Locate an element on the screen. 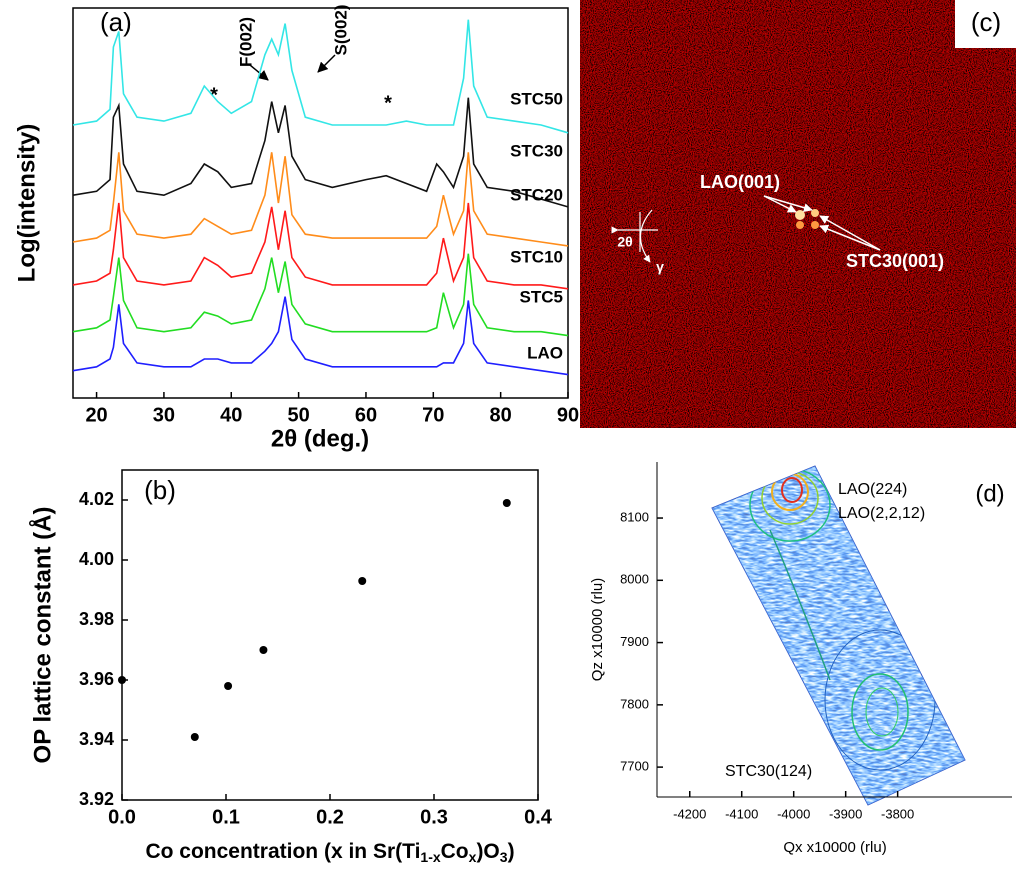  x-axis-label-part: ) is located at coordinates (511, 851).